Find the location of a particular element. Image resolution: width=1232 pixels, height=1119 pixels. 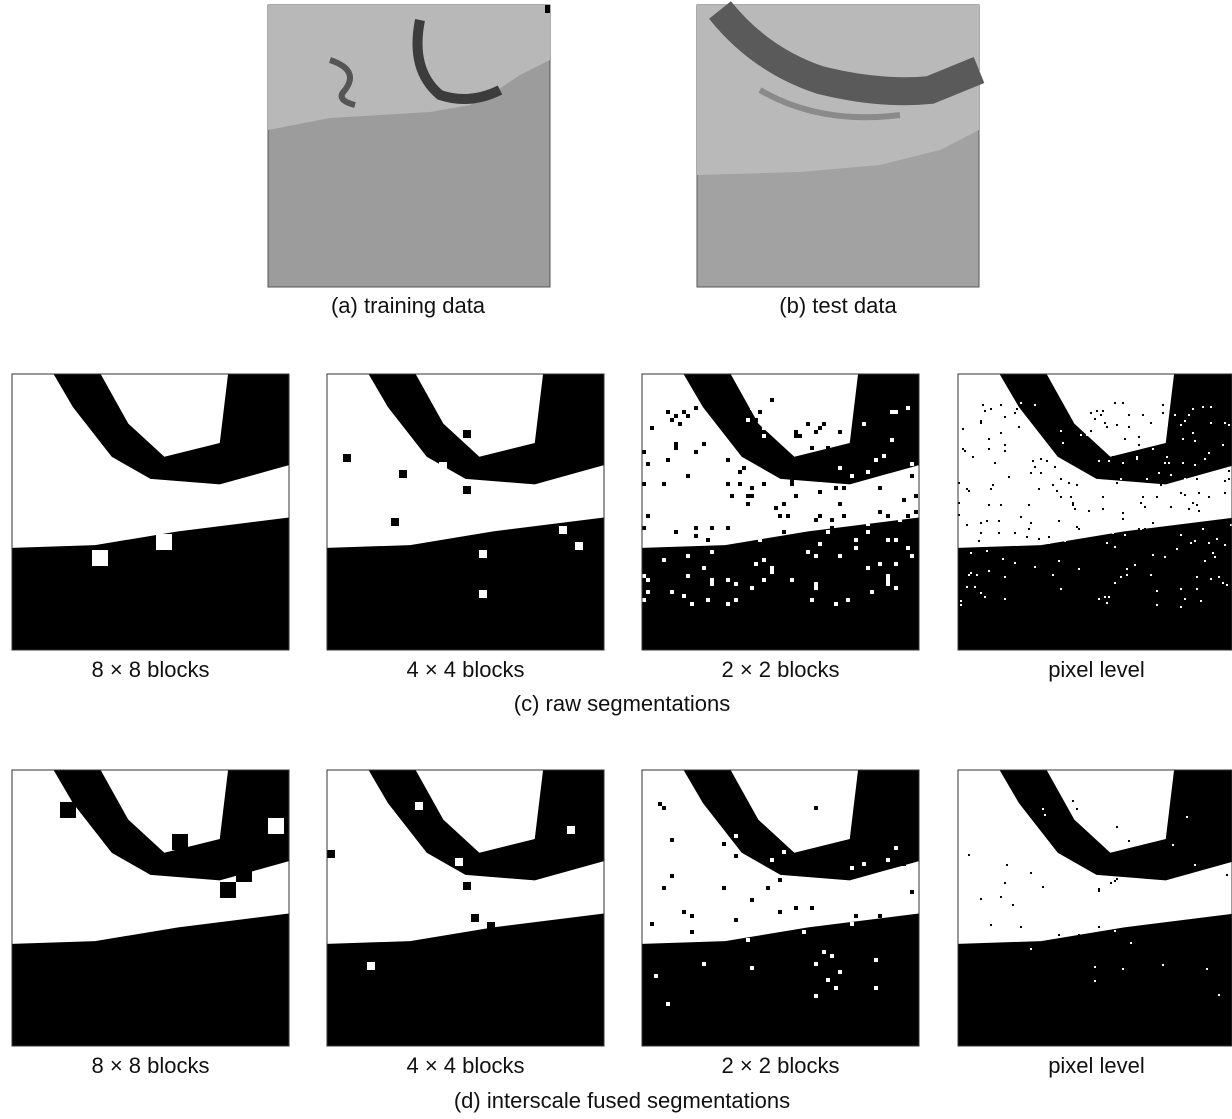

panel-label: pixel level is located at coordinates (1096, 1065).